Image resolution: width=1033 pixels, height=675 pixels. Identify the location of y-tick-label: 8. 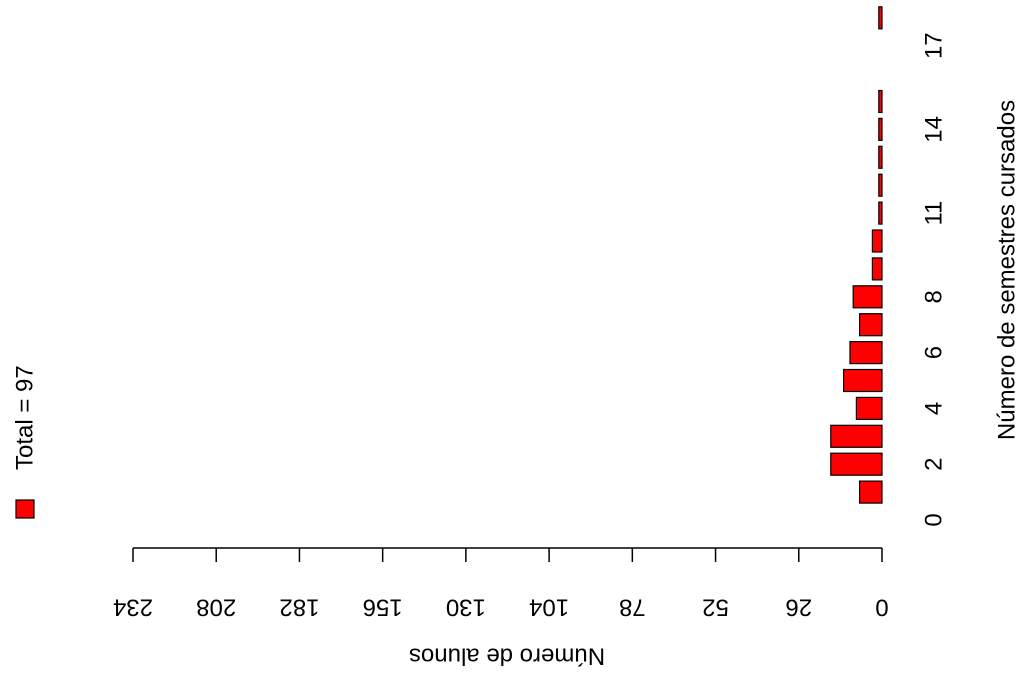
(933, 296).